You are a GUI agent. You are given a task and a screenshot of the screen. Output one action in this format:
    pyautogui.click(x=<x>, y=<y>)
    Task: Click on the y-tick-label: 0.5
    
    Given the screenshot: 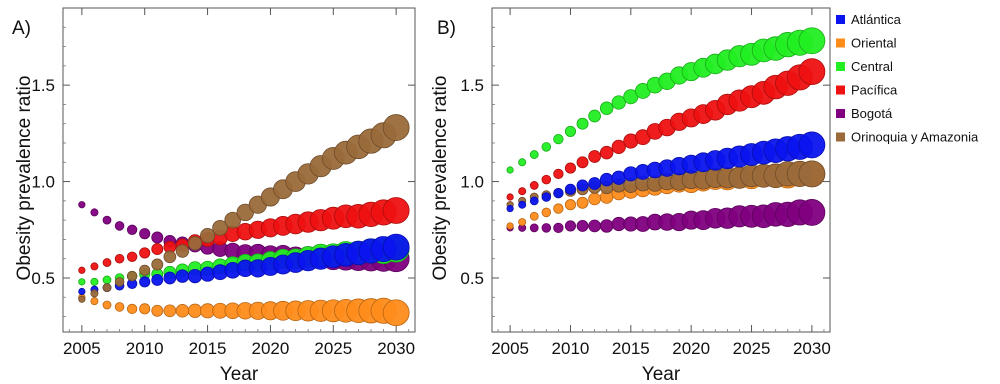 What is the action you would take?
    pyautogui.click(x=472, y=278)
    